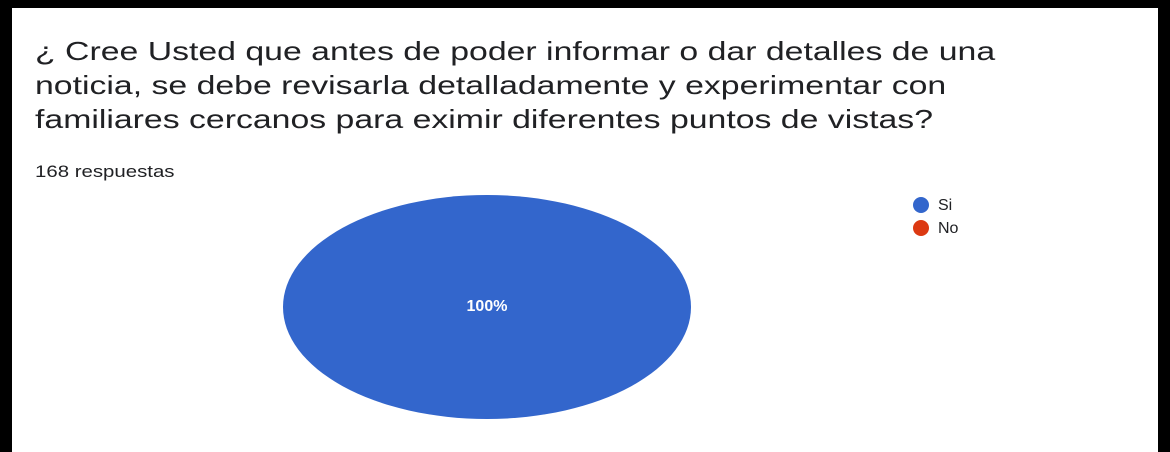  Describe the element at coordinates (945, 205) in the screenshot. I see `legend-label: Si` at that location.